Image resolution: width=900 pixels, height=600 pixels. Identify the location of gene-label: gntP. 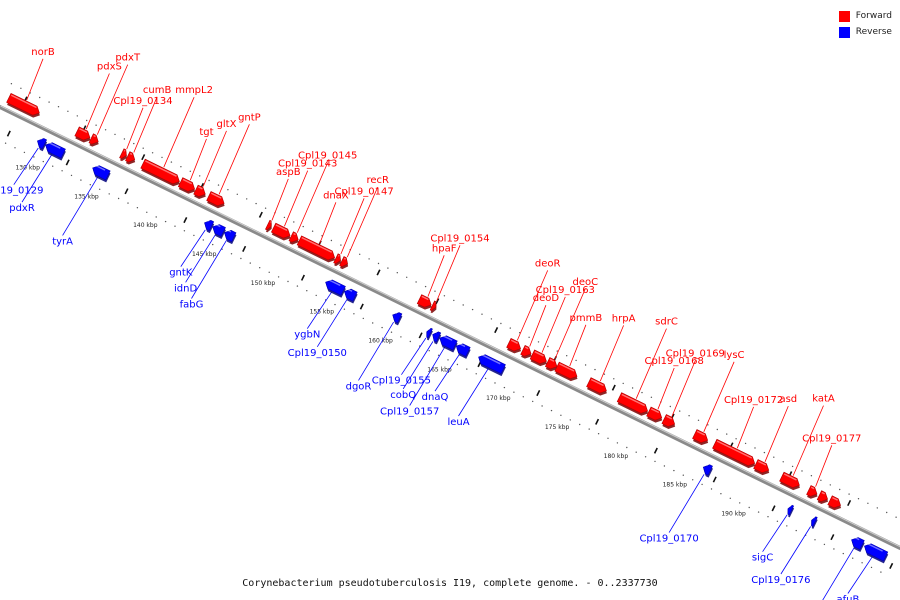
(249, 117).